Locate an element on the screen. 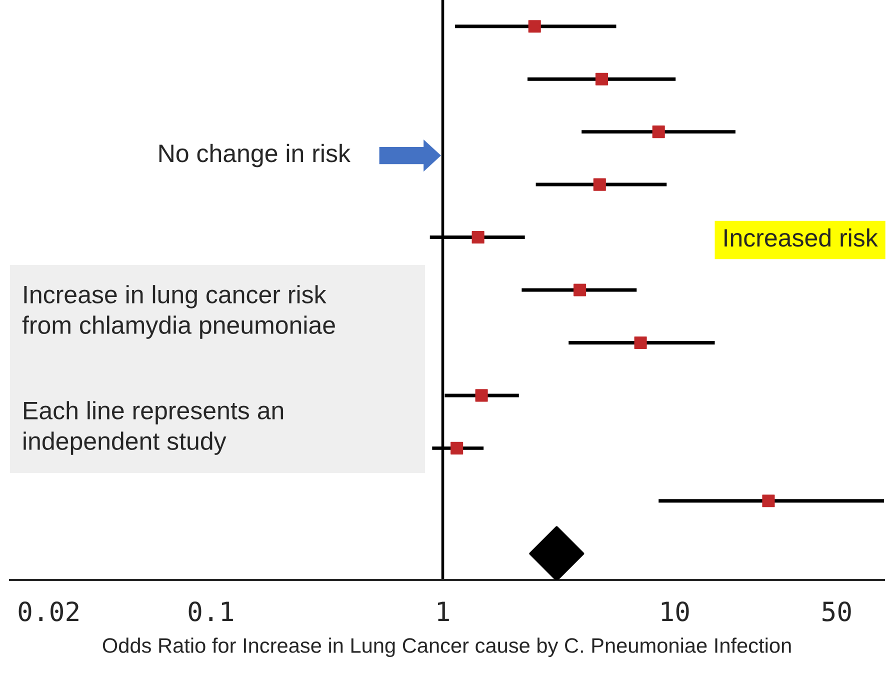 The width and height of the screenshot is (886, 673). x-tick-label: 1 is located at coordinates (443, 612).